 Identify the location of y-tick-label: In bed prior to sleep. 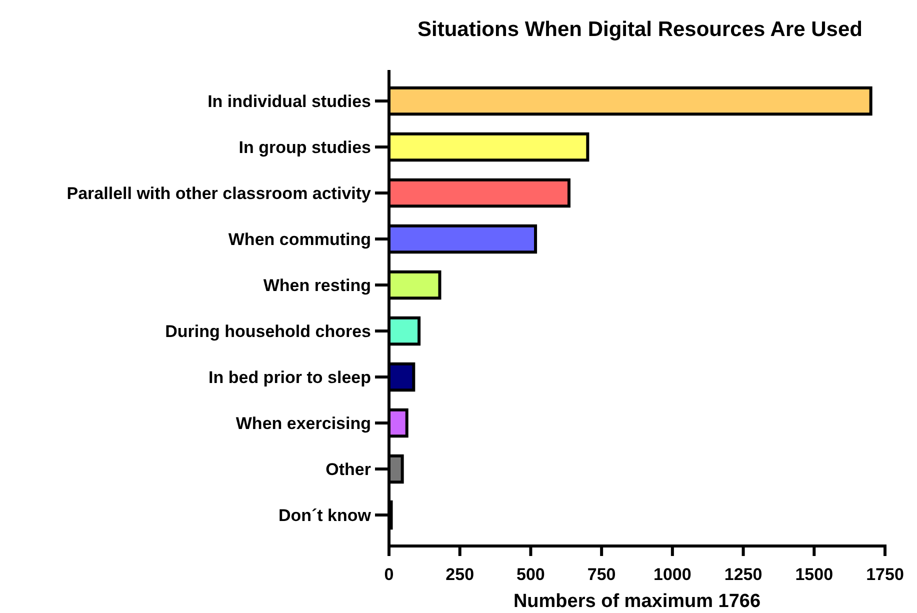
(289, 377).